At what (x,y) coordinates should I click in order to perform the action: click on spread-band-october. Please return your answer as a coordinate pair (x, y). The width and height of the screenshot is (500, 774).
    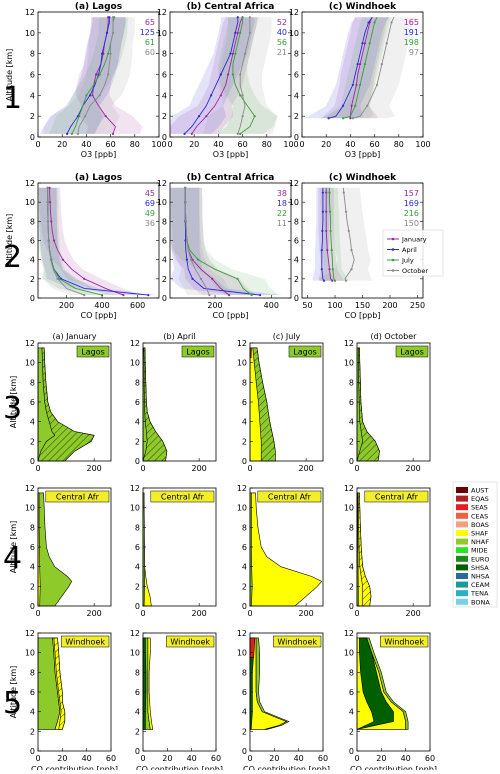
    Looking at the image, I should click on (201, 241).